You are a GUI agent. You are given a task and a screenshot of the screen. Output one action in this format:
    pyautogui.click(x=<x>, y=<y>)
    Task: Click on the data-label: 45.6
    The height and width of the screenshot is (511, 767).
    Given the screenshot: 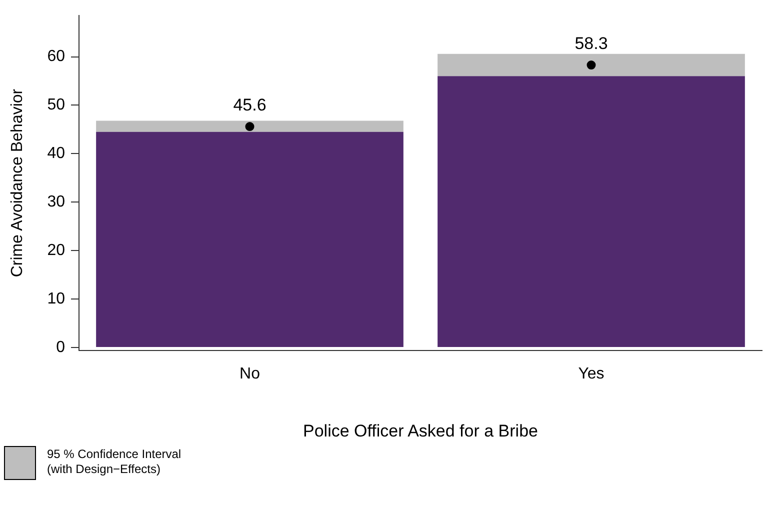 What is the action you would take?
    pyautogui.click(x=249, y=105)
    